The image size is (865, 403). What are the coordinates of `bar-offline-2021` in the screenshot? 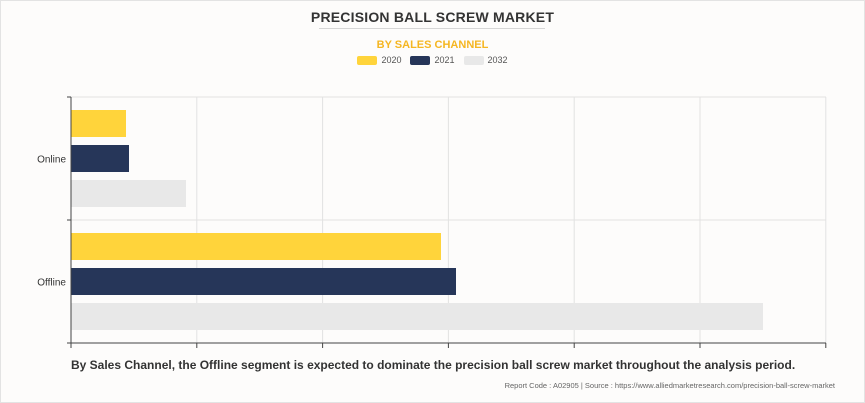 It's located at (263, 281).